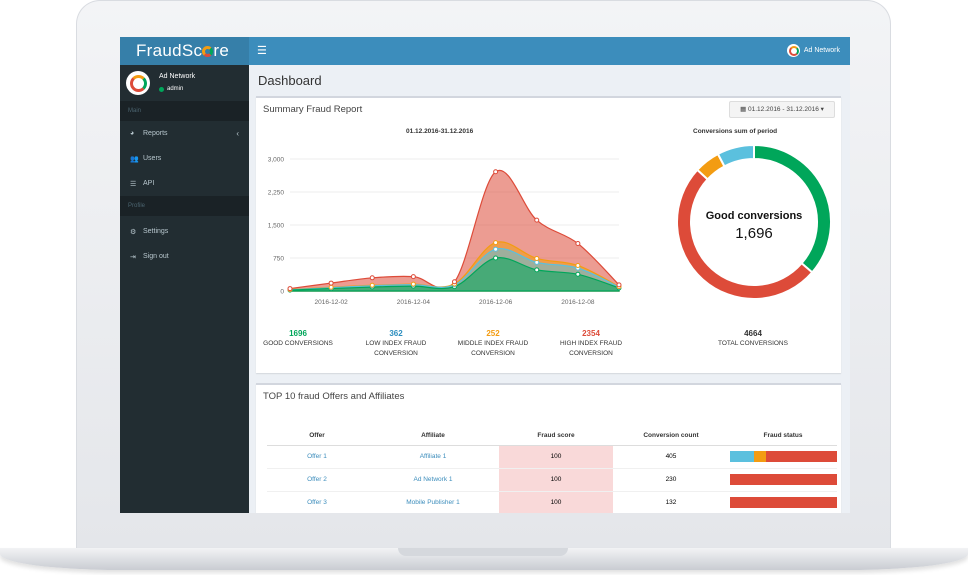 Image resolution: width=968 pixels, height=575 pixels. I want to click on chevron-left-icon: ‹, so click(237, 133).